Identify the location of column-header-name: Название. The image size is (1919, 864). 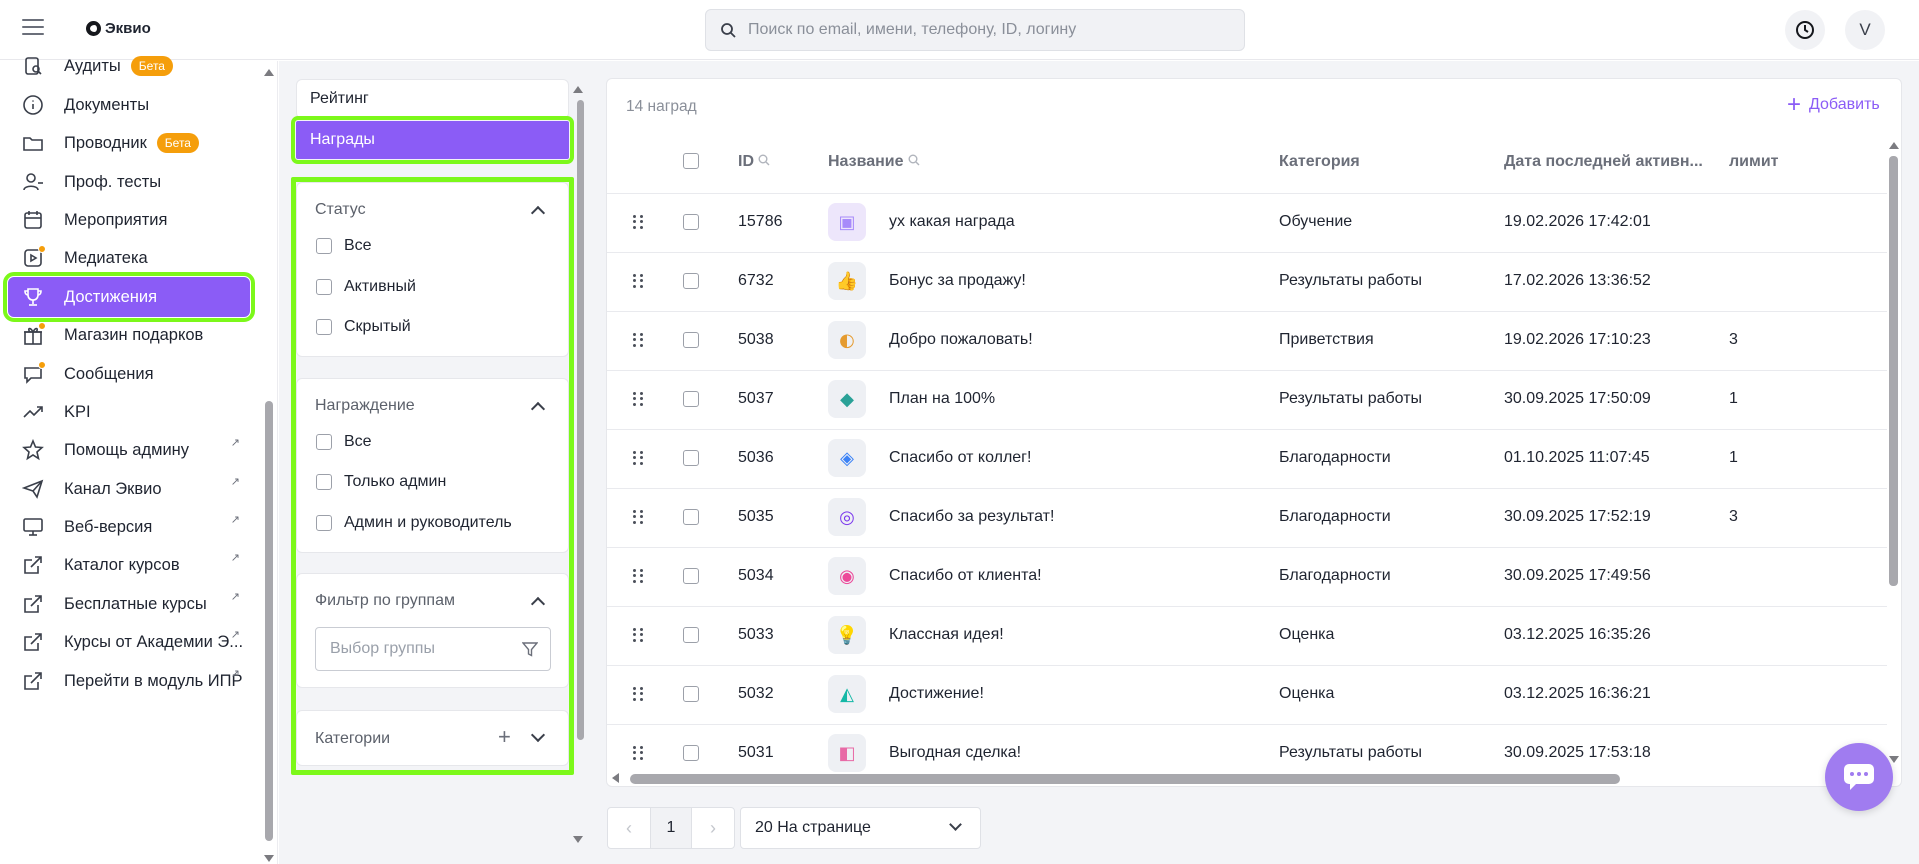
(874, 162).